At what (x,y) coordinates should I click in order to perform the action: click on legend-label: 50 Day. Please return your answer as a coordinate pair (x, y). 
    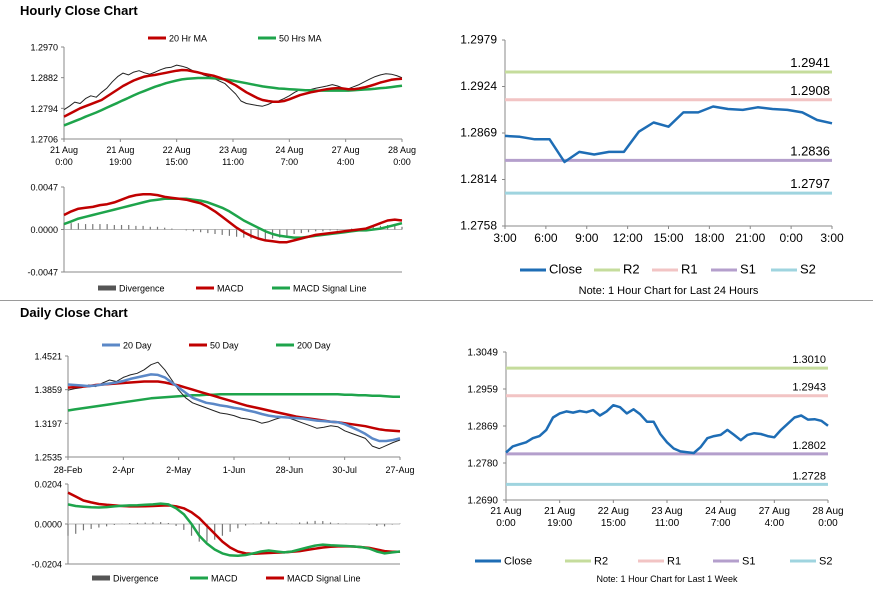
    Looking at the image, I should click on (224, 346).